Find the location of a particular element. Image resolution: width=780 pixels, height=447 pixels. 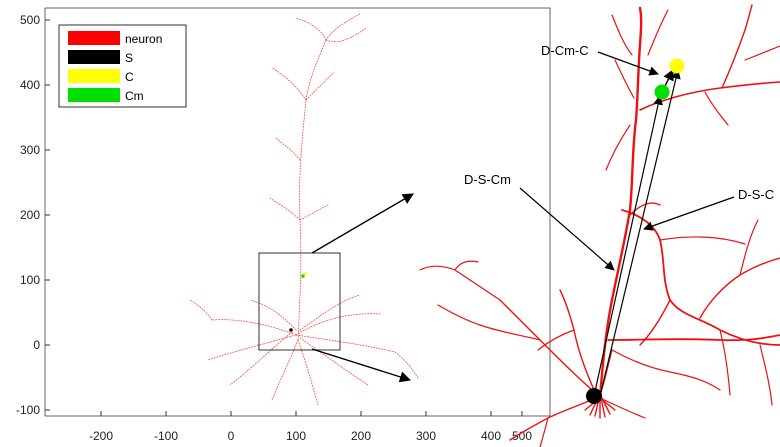

y-tick-400: 400 is located at coordinates (30, 85).